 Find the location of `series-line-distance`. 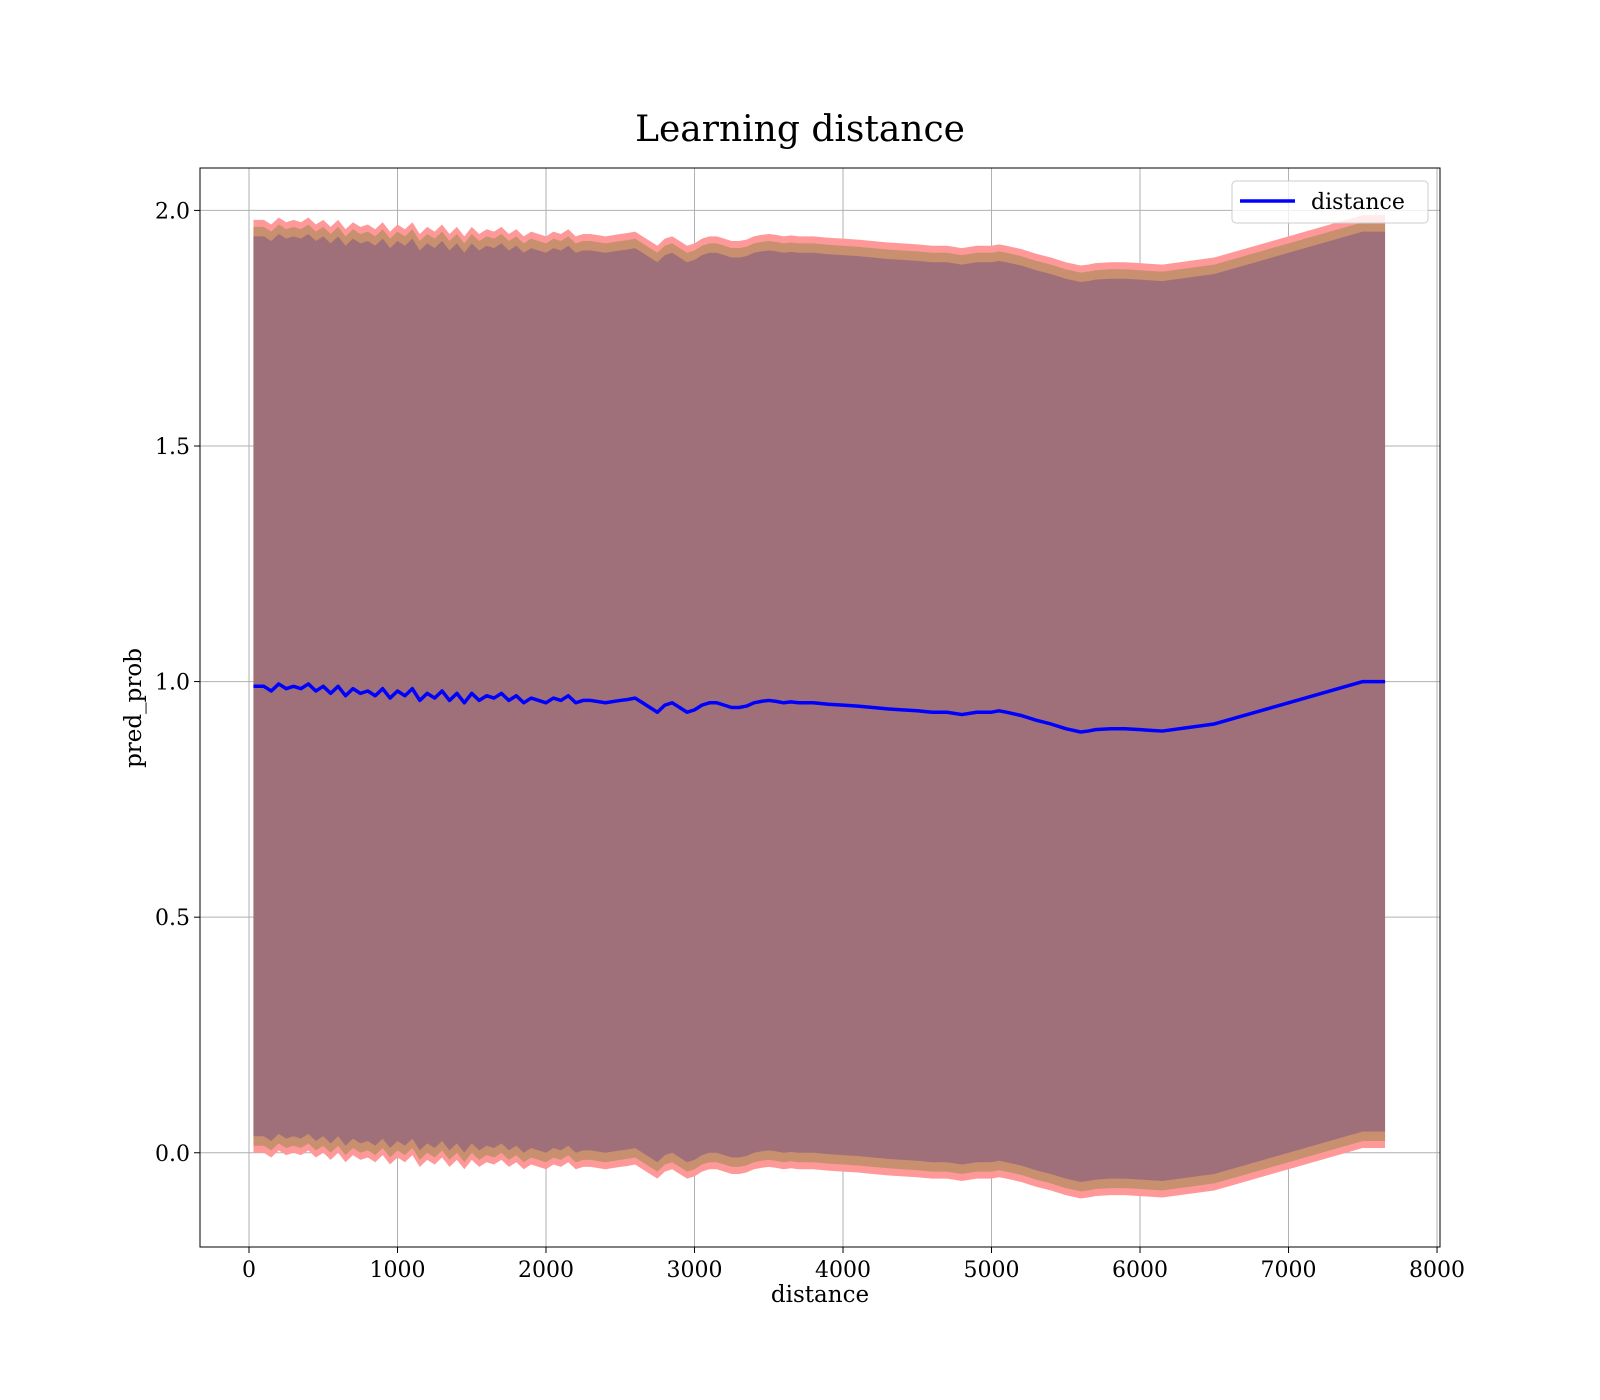

series-line-distance is located at coordinates (819, 706).